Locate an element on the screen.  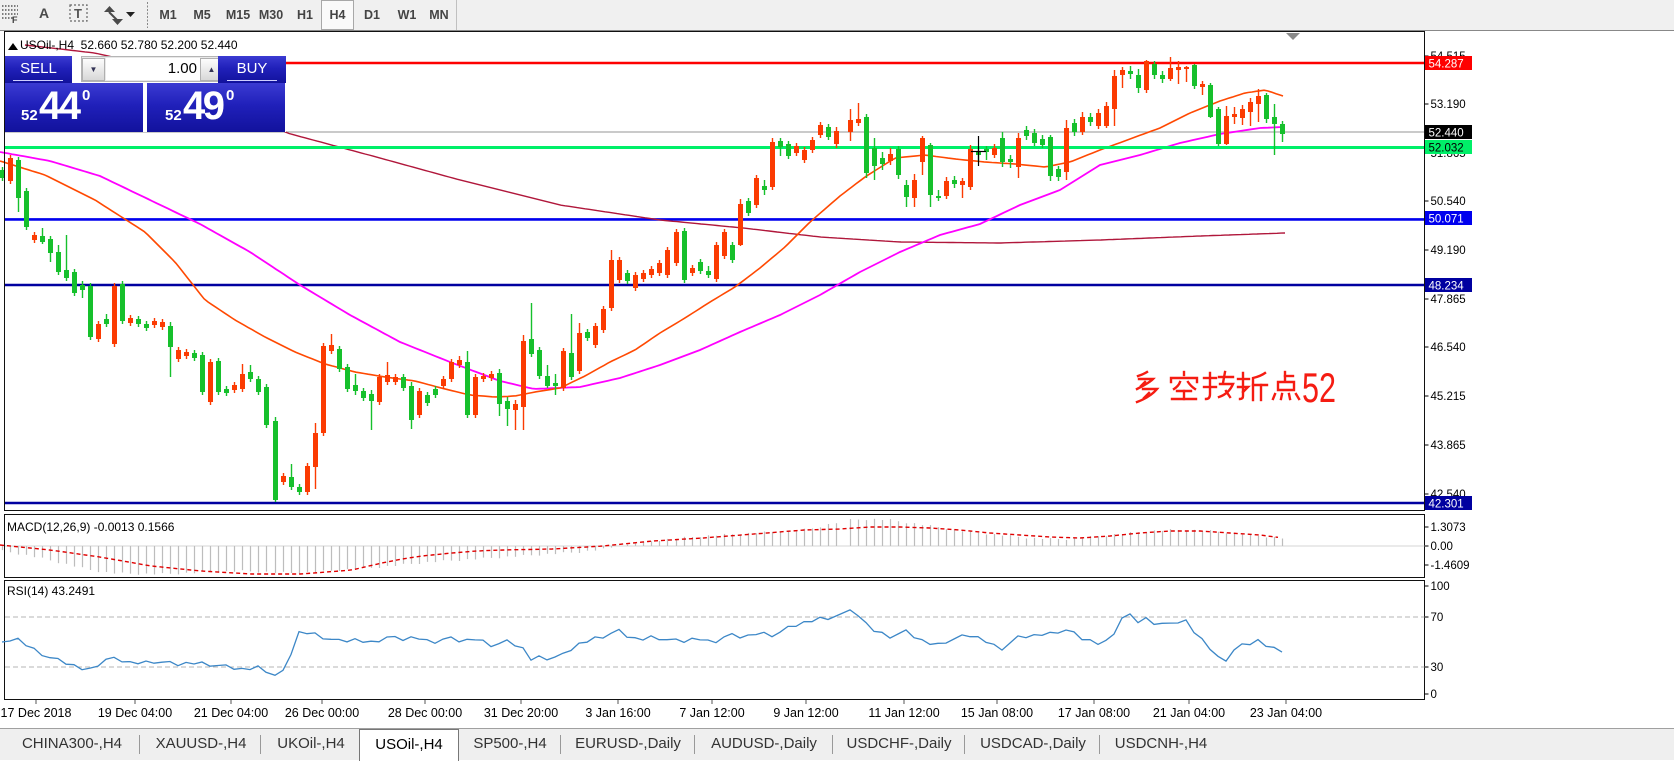
svg-text: 0.00 is located at coordinates (1442, 547).